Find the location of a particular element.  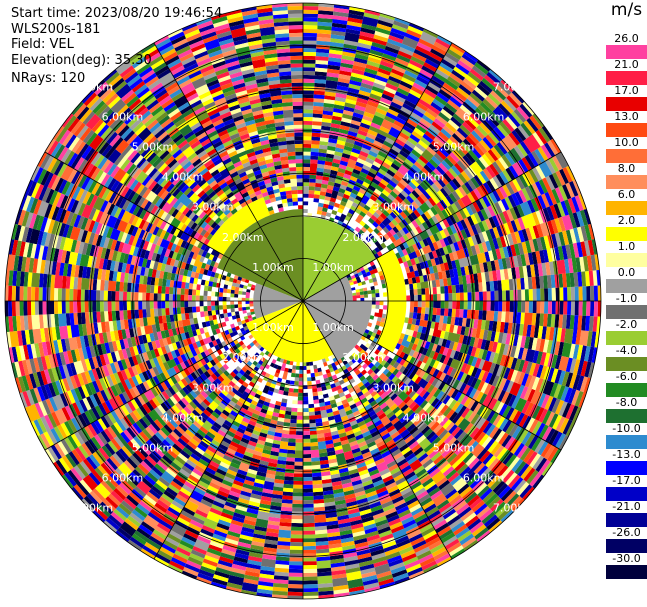

colorbar-tick-label: -2.0 is located at coordinates (626, 325).